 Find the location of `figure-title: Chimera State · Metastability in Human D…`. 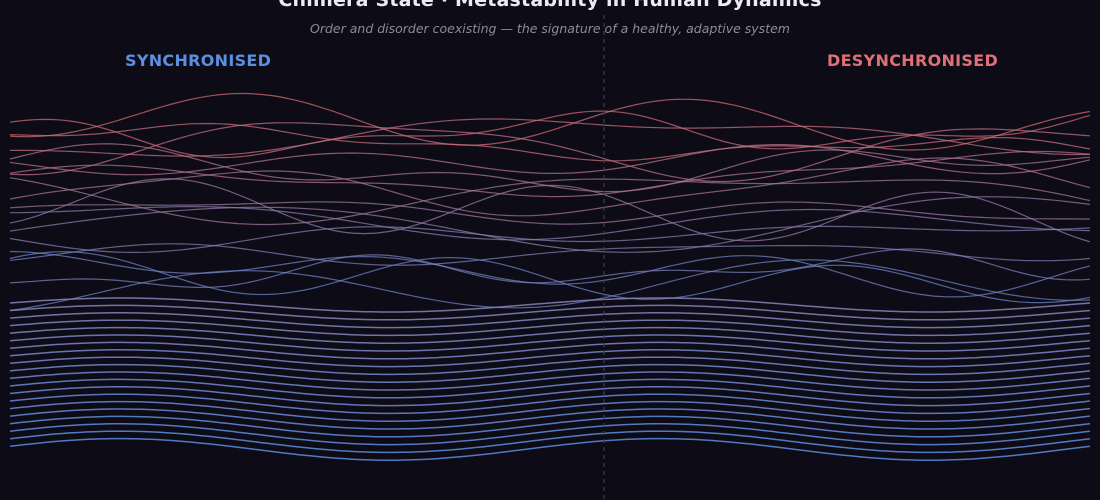

figure-title: Chimera State · Metastability in Human D… is located at coordinates (550, 5).